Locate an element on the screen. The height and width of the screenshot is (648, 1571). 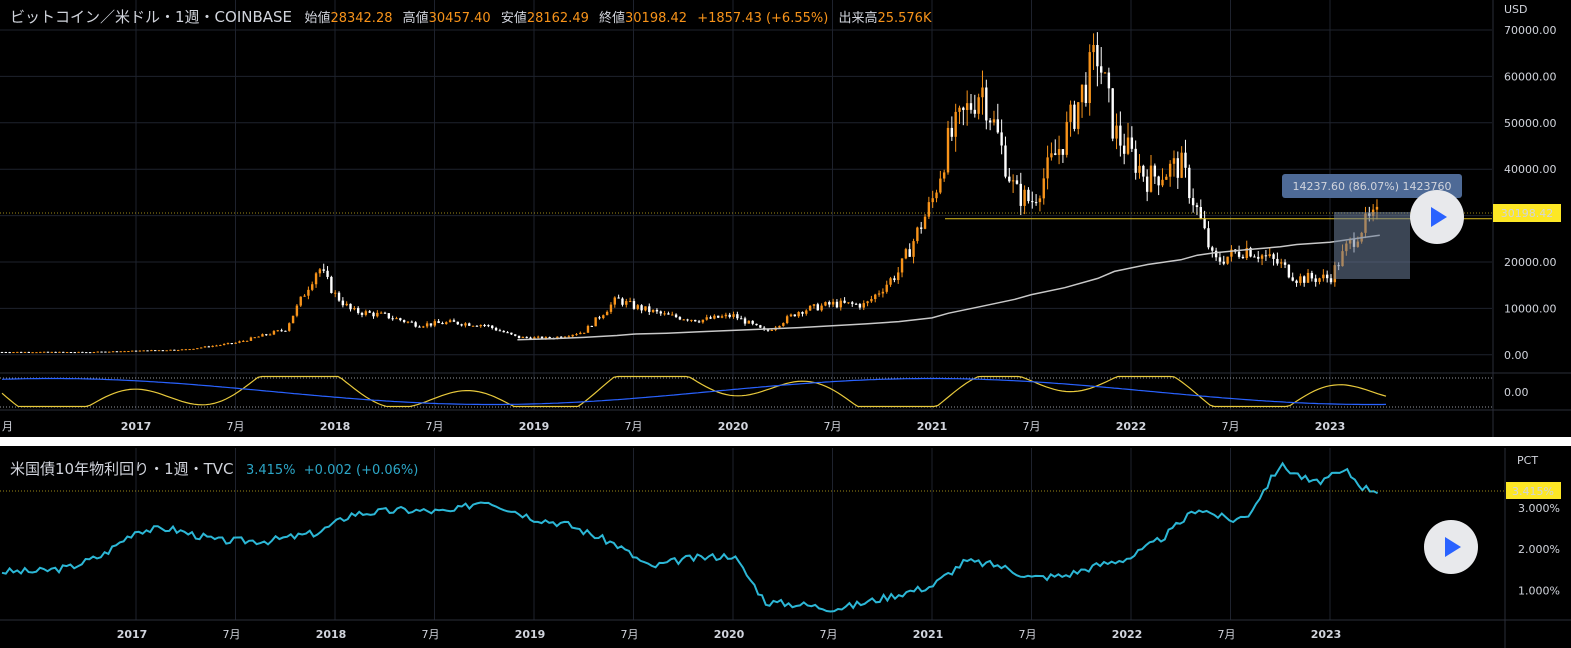
time-tick-label: 2023 is located at coordinates (1326, 634).